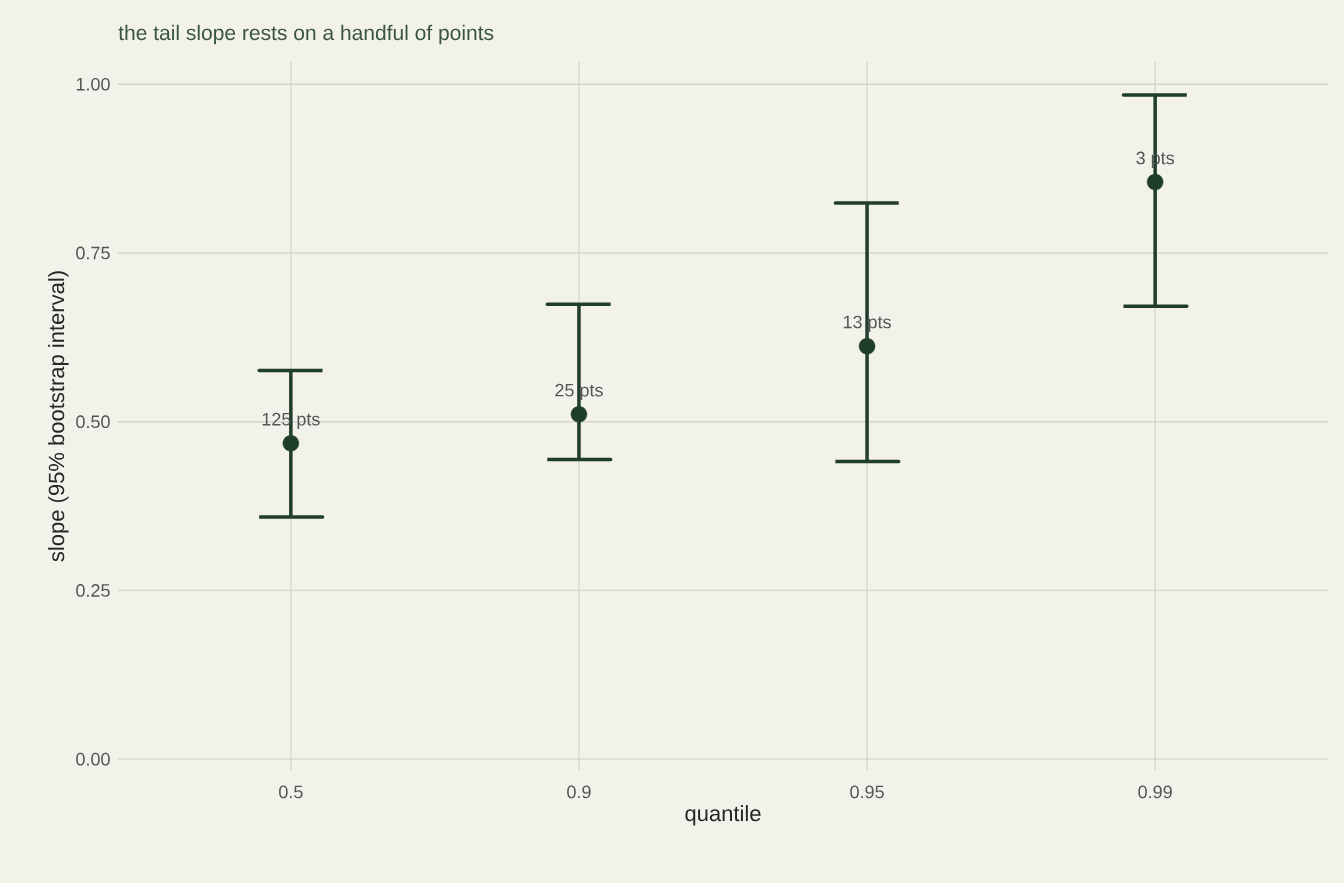 The height and width of the screenshot is (883, 1344). I want to click on x-tick-label: 0.5, so click(291, 792).